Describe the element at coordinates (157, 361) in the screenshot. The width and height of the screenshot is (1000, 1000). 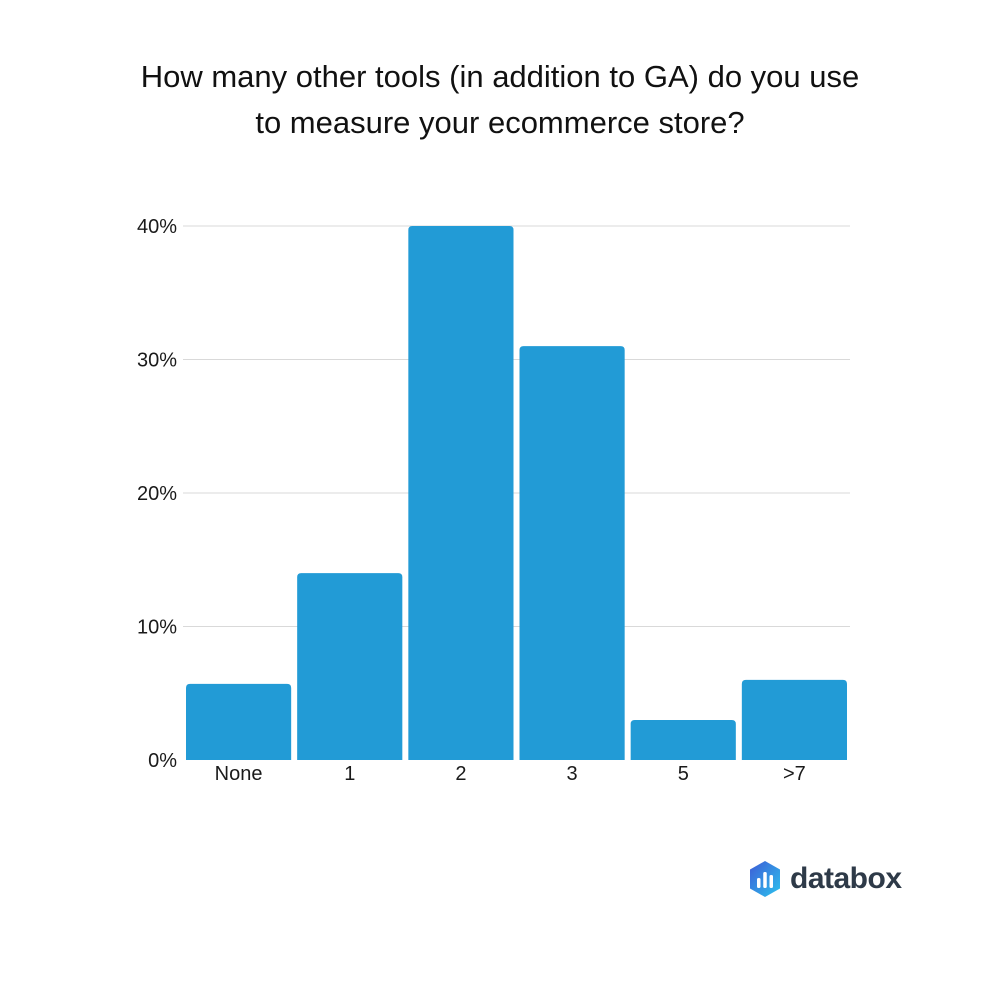
I see `y-tick-label: 30%` at that location.